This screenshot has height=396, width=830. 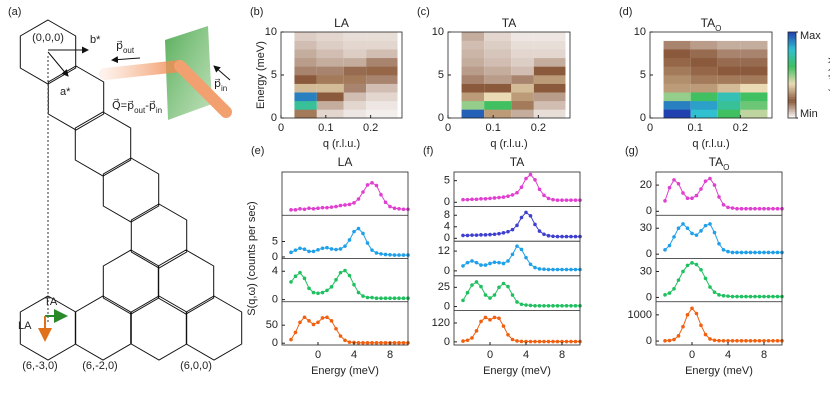 I want to click on label-part: Q⃗=p⃗, so click(x=123, y=105).